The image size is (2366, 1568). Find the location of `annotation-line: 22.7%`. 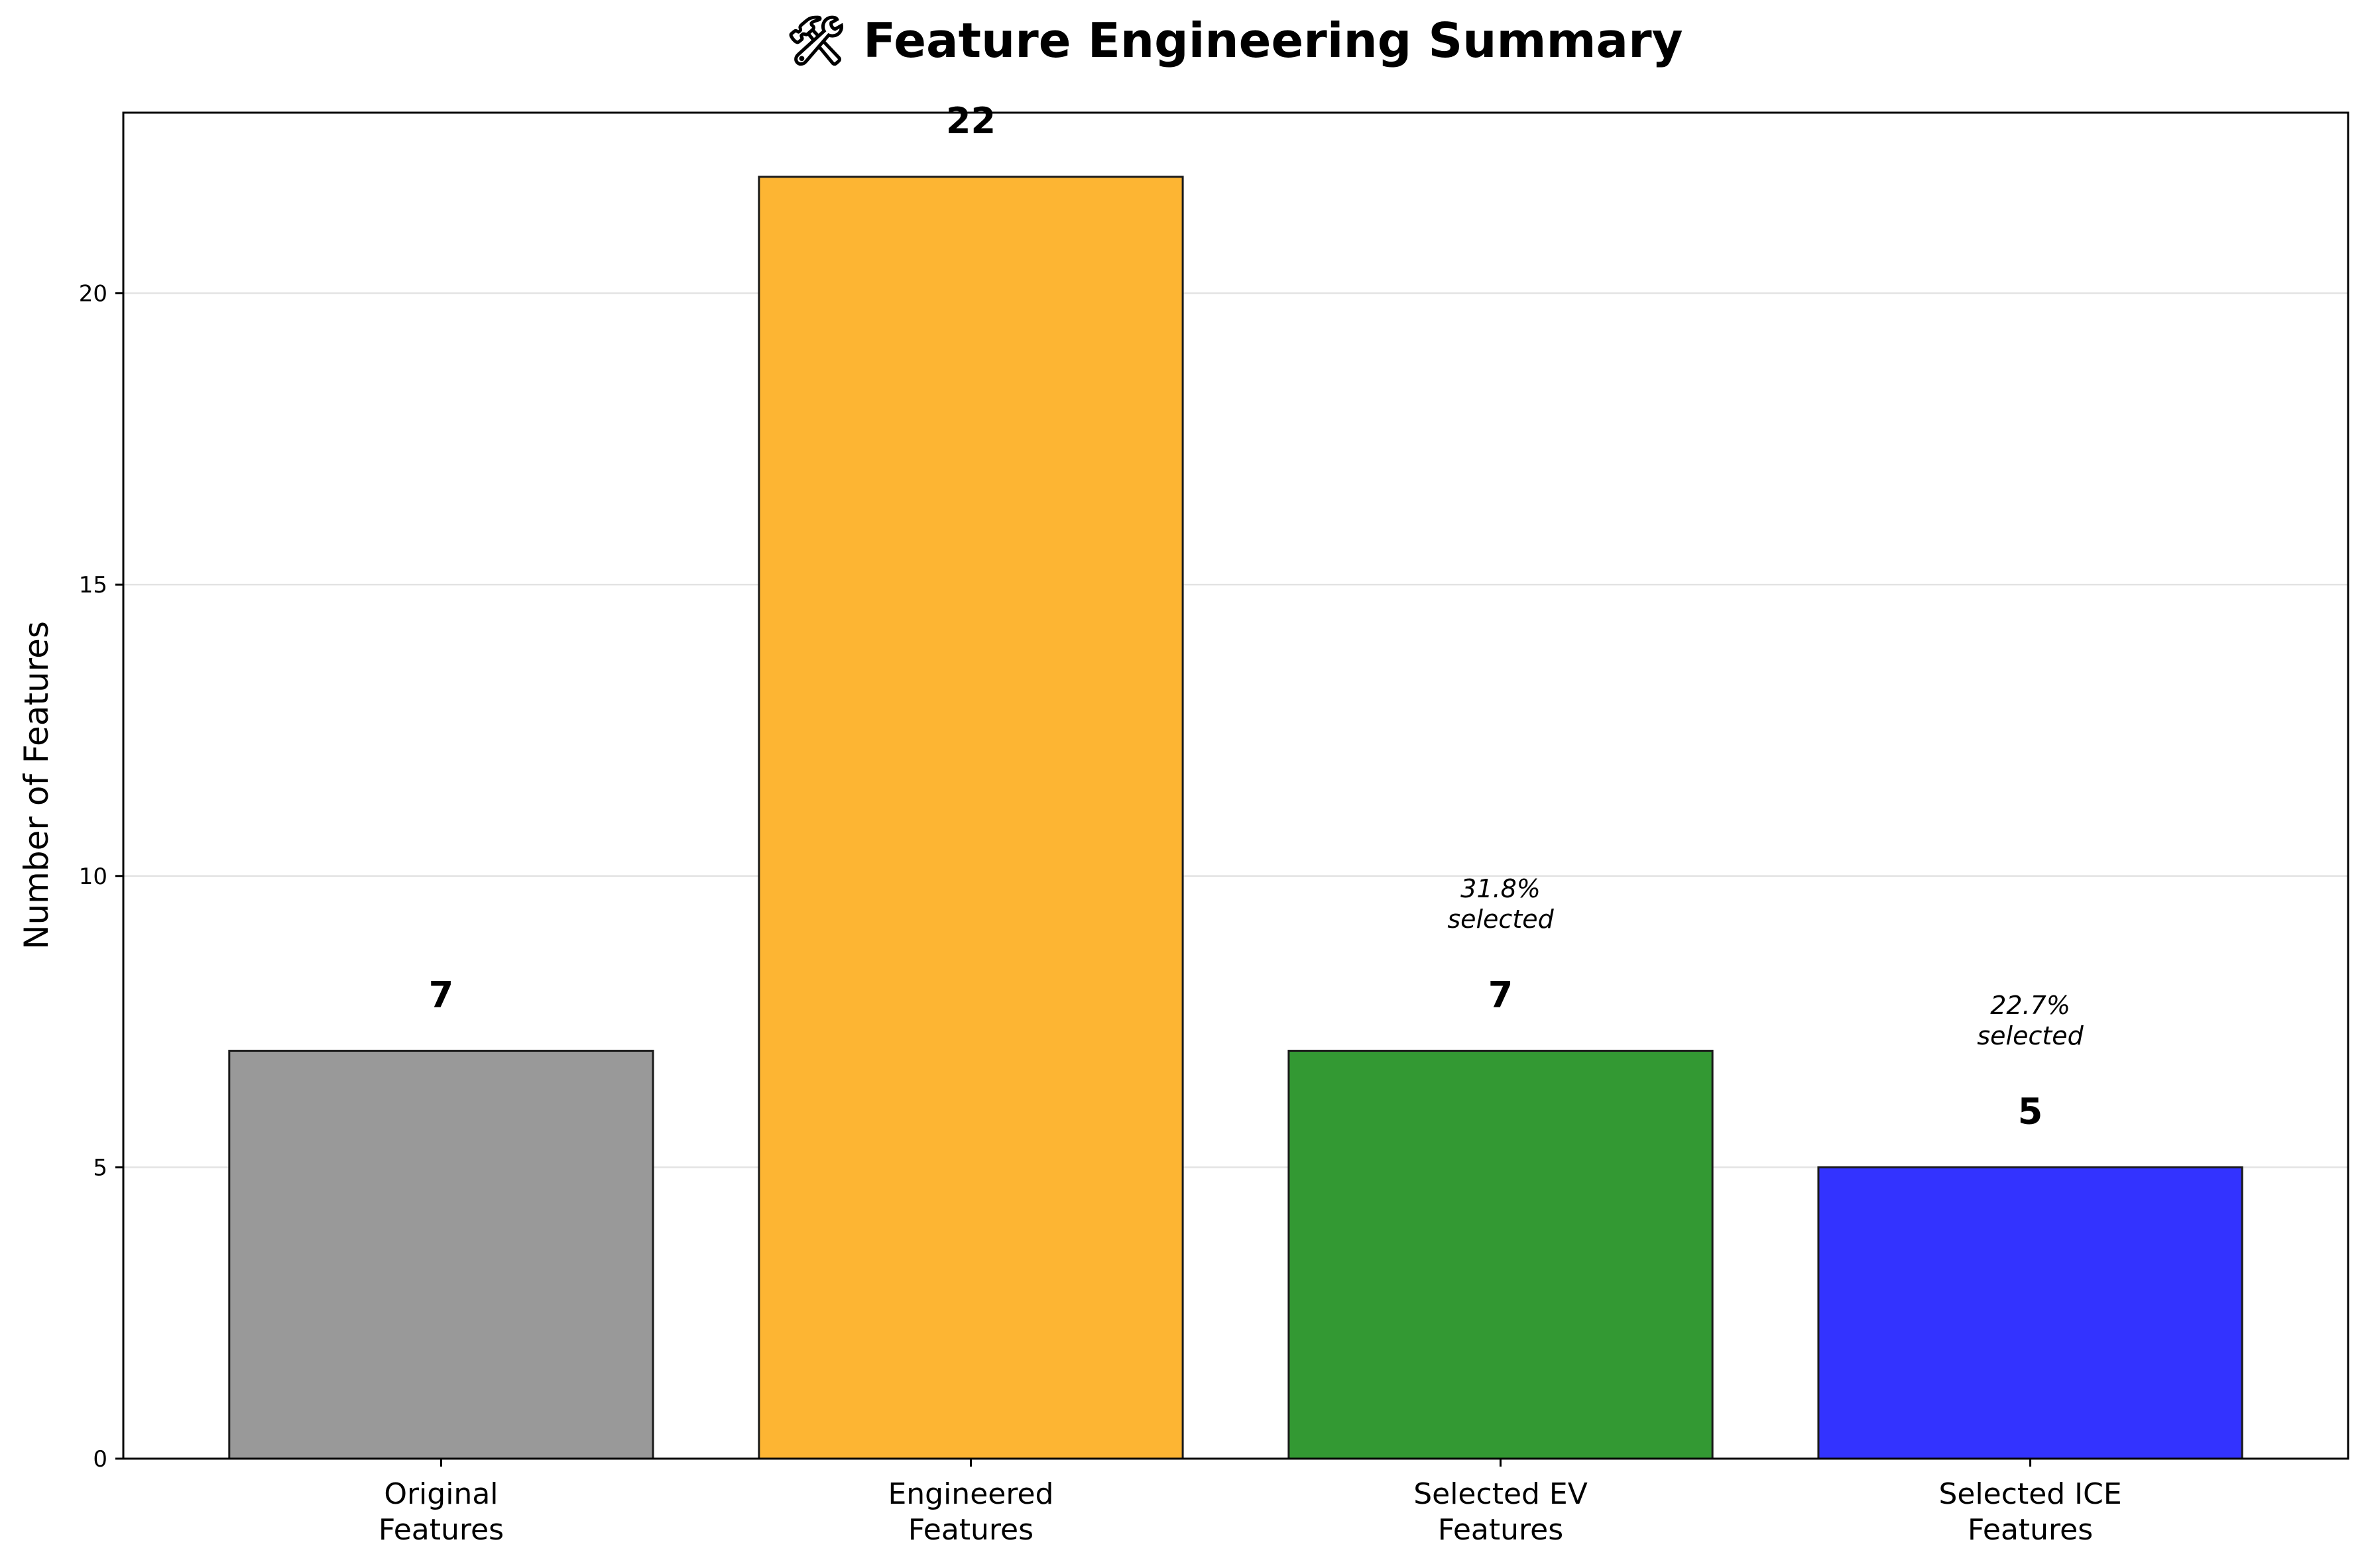

annotation-line: 22.7% is located at coordinates (2030, 1005).